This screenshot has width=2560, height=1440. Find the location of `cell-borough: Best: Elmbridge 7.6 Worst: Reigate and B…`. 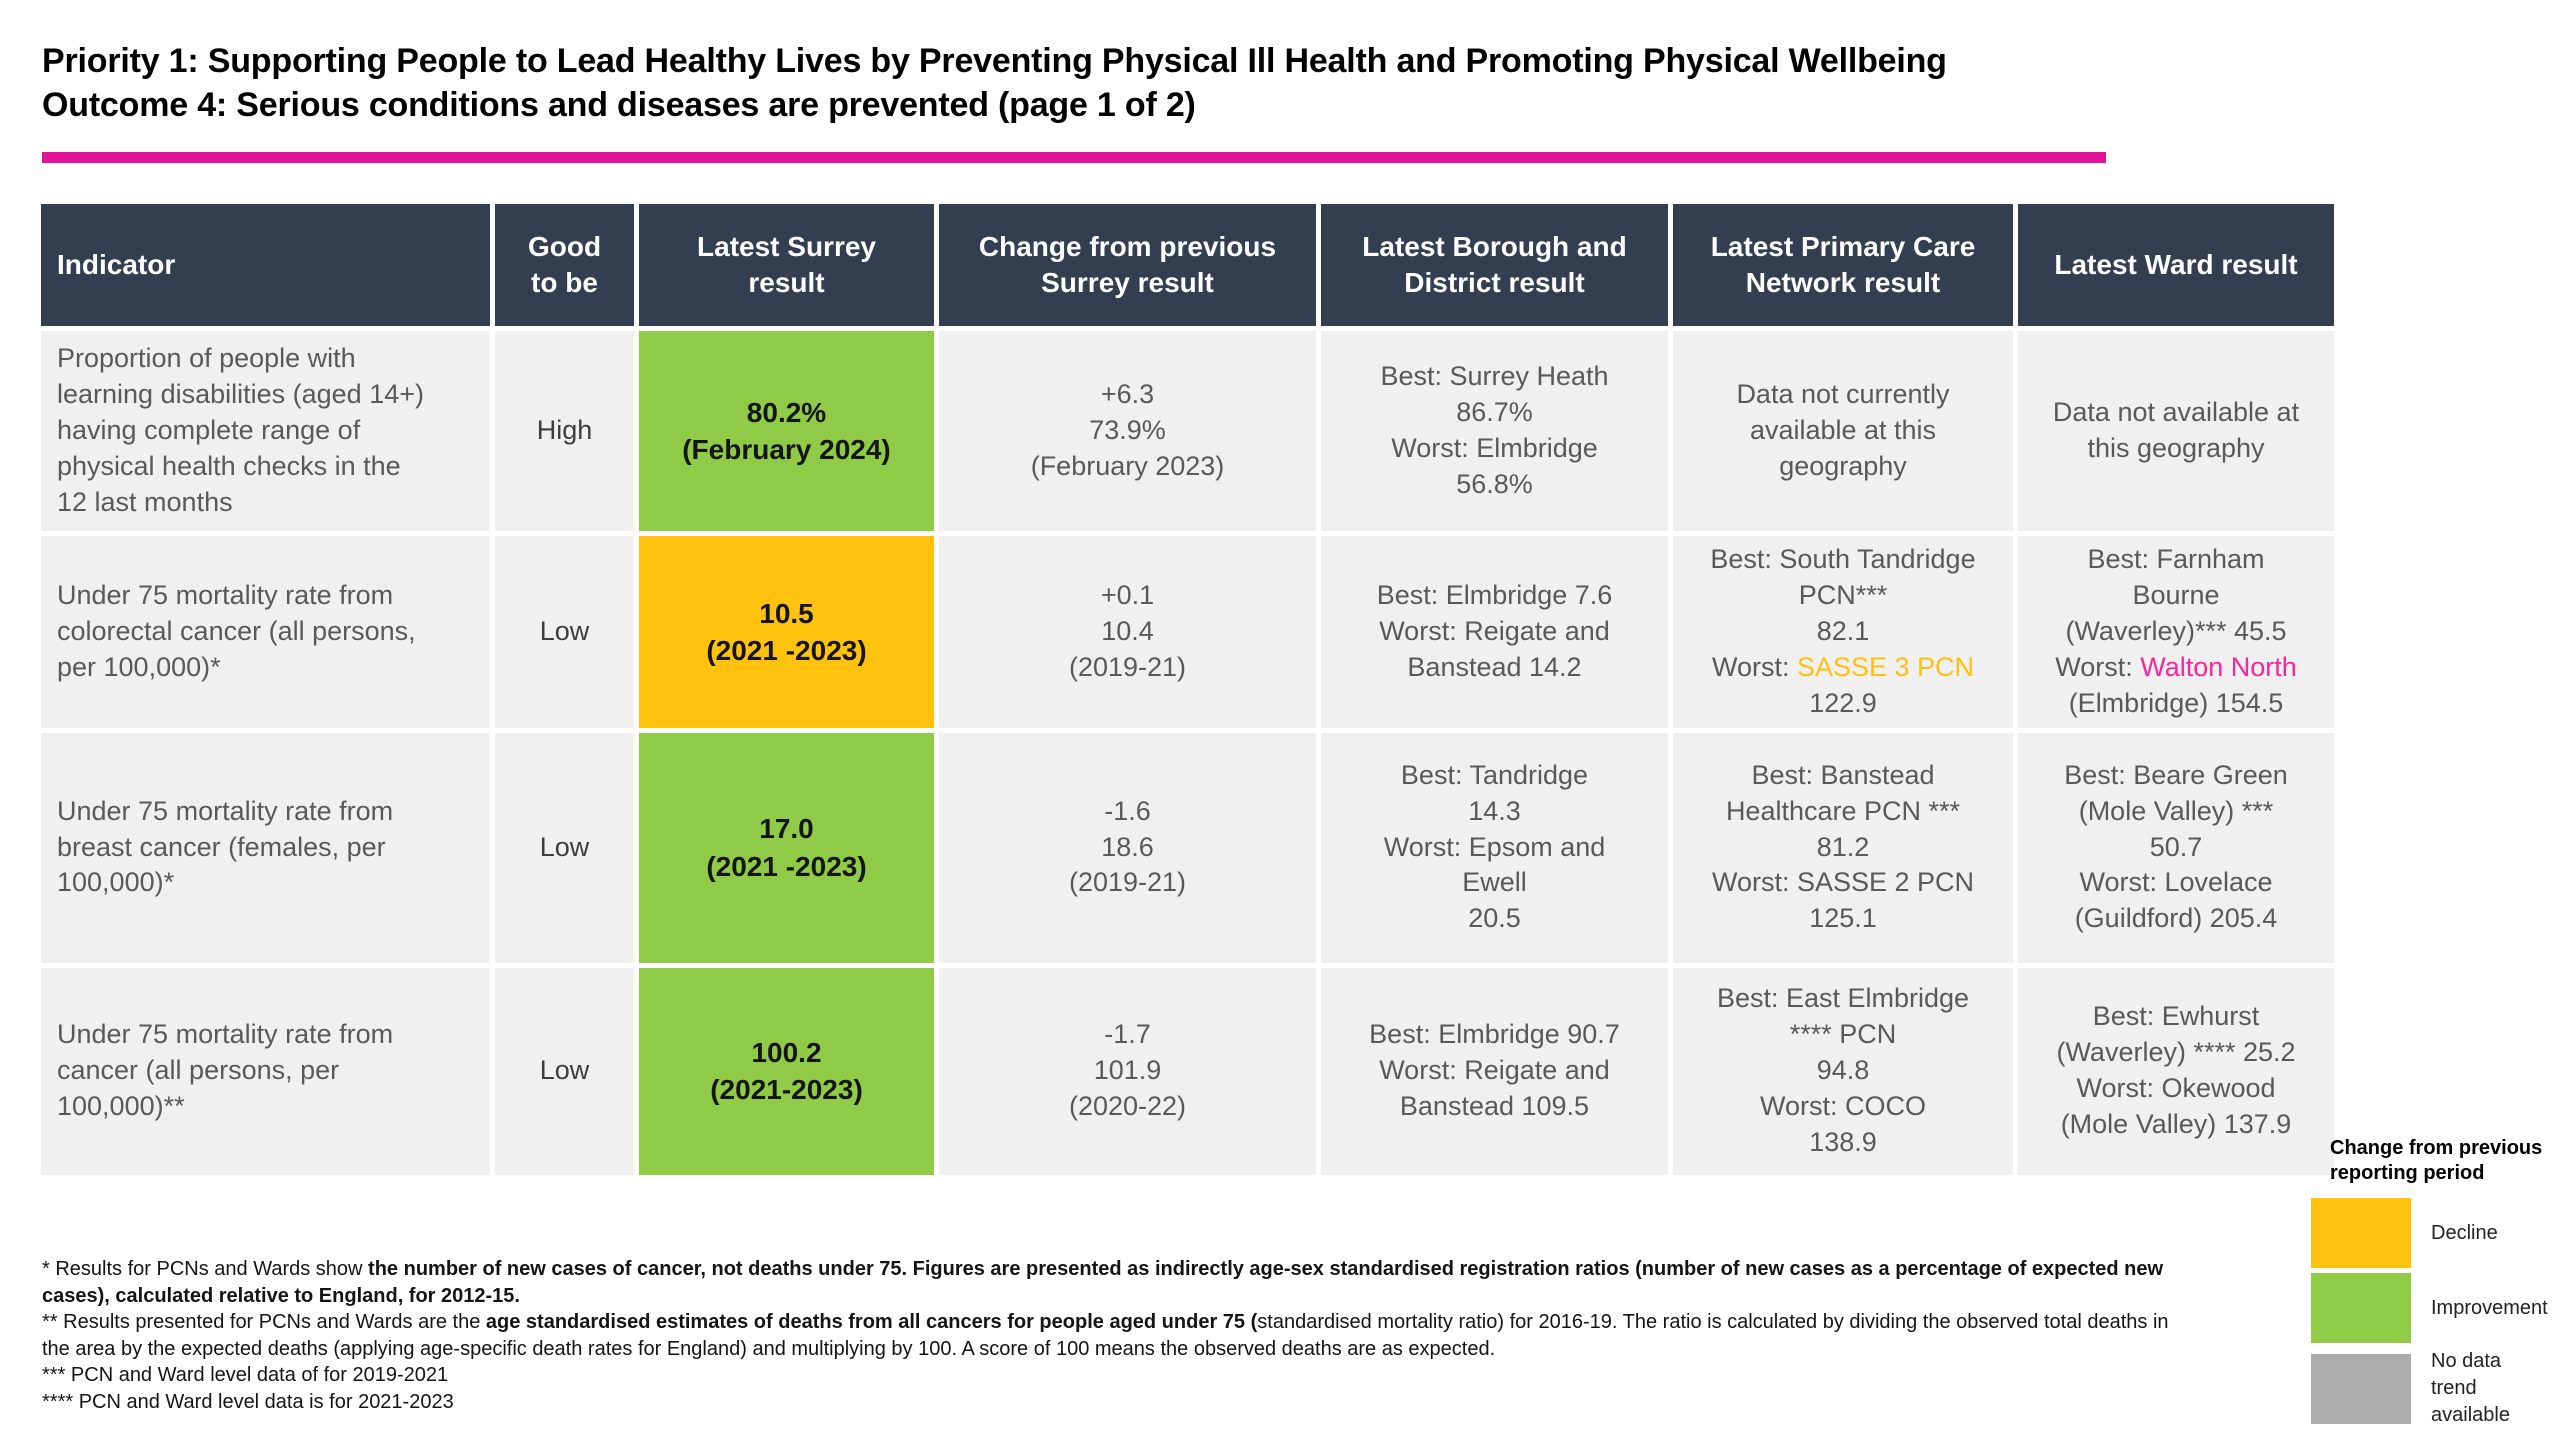

cell-borough: Best: Elmbridge 7.6 Worst: Reigate and B… is located at coordinates (1494, 632).